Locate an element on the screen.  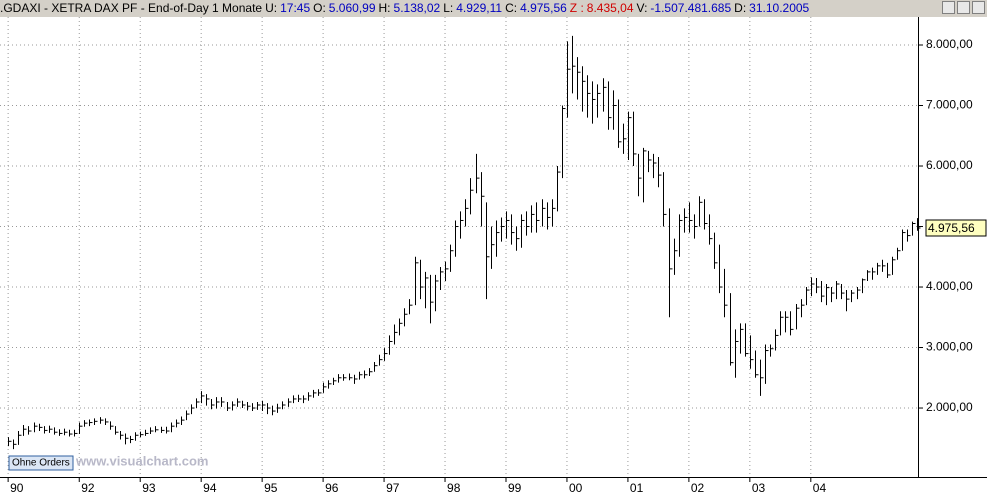
header-value: 17:45 is located at coordinates (295, 8).